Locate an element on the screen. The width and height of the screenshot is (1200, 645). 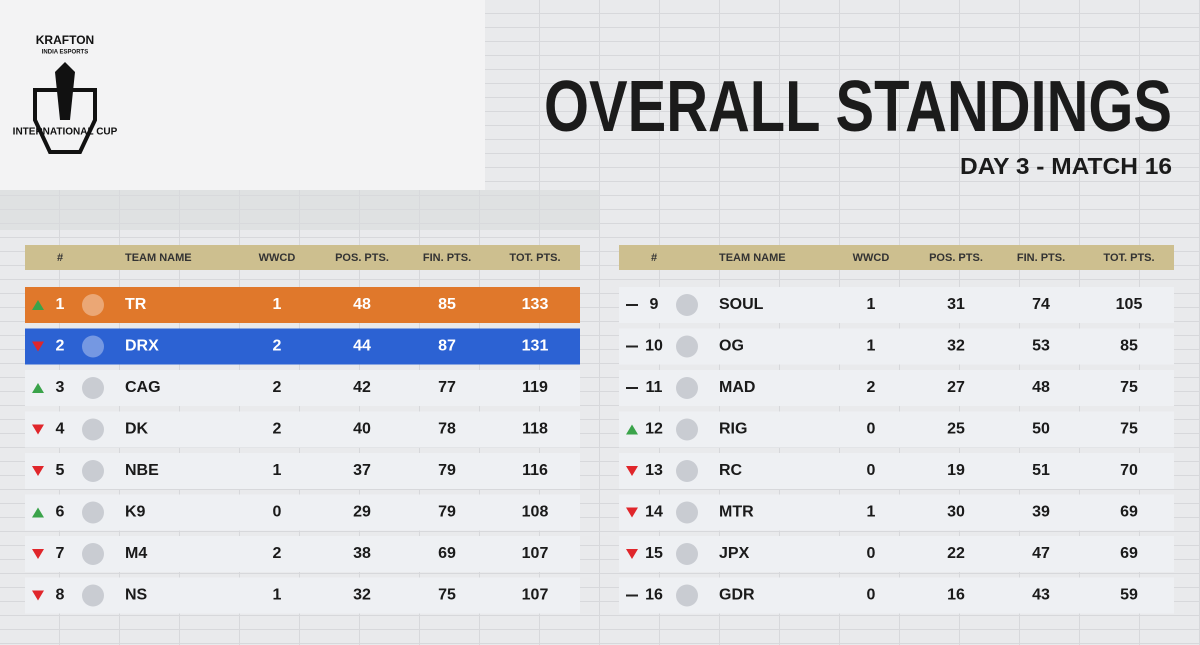
rank: 14 is located at coordinates (654, 512).